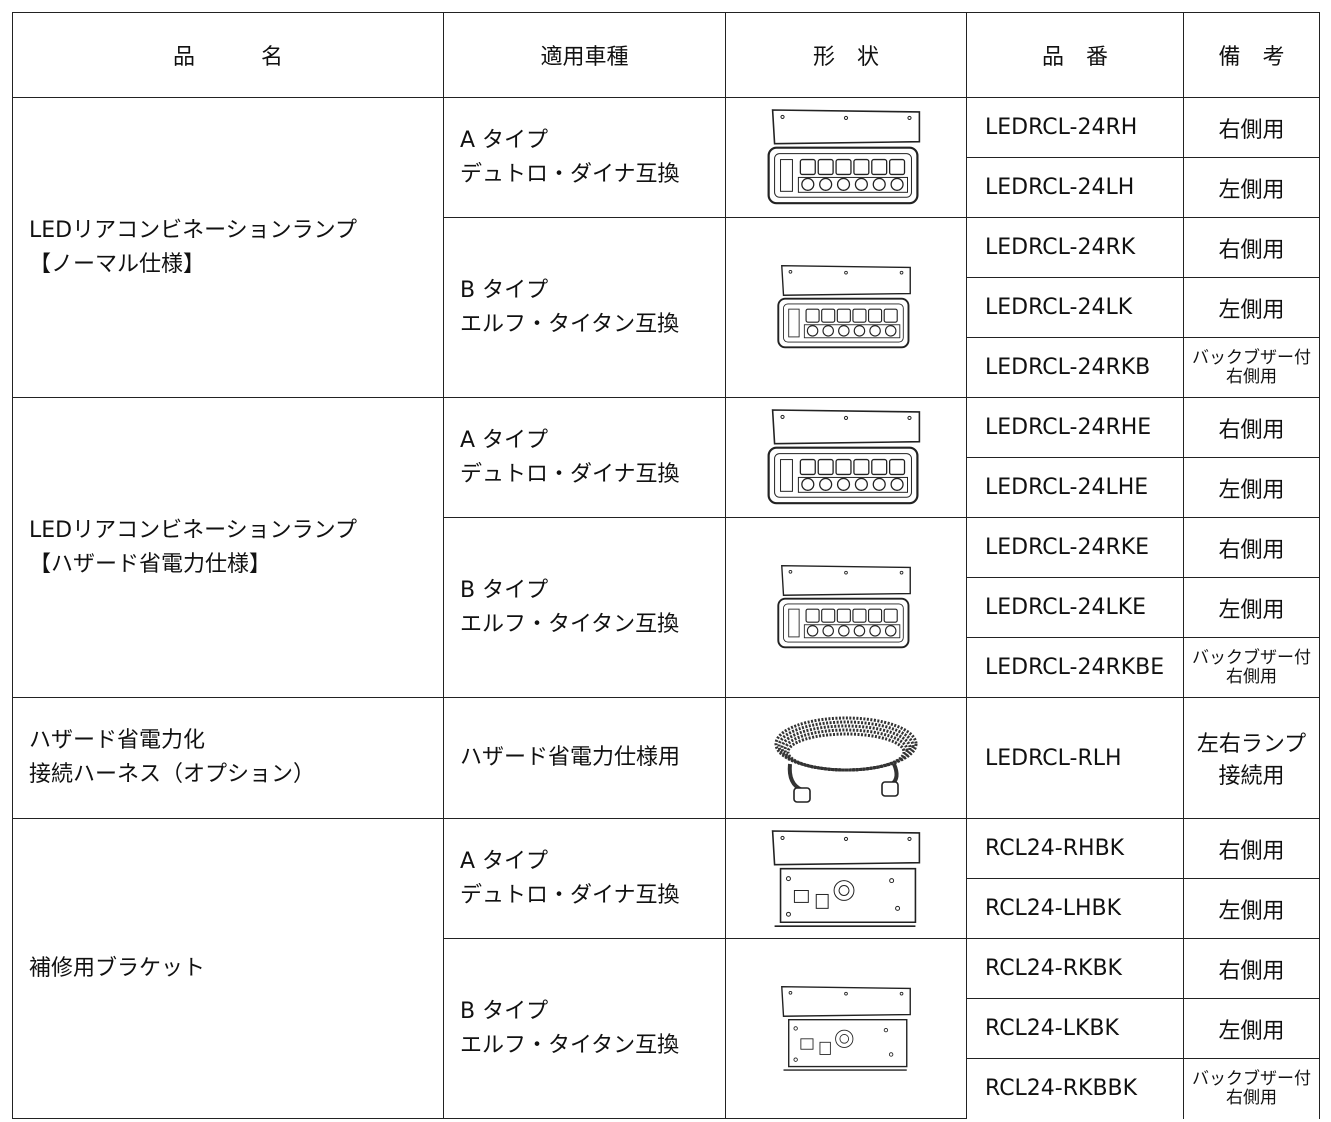 The image size is (1331, 1122). I want to click on part-number: RCL24-RHBK, so click(1075, 848).